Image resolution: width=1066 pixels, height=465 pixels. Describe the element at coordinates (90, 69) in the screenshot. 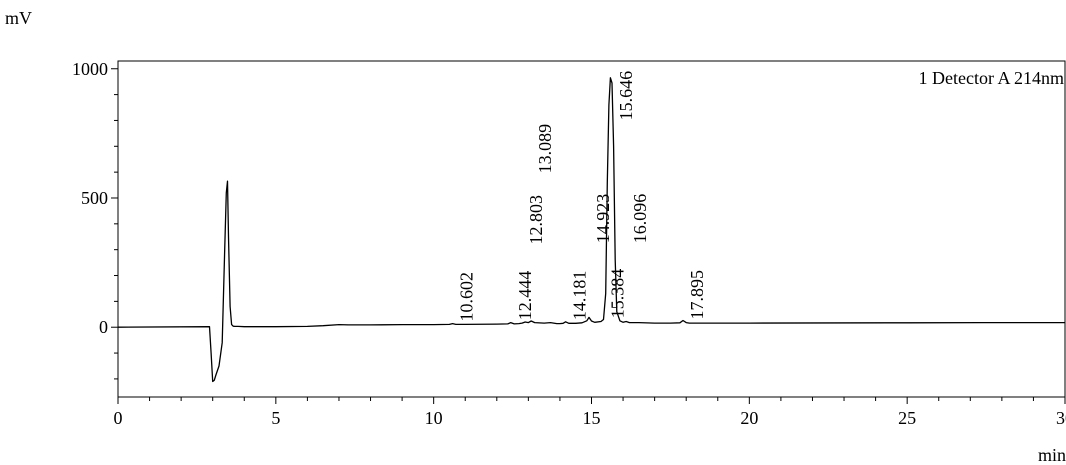

I see `y-tick-label: 1000` at that location.